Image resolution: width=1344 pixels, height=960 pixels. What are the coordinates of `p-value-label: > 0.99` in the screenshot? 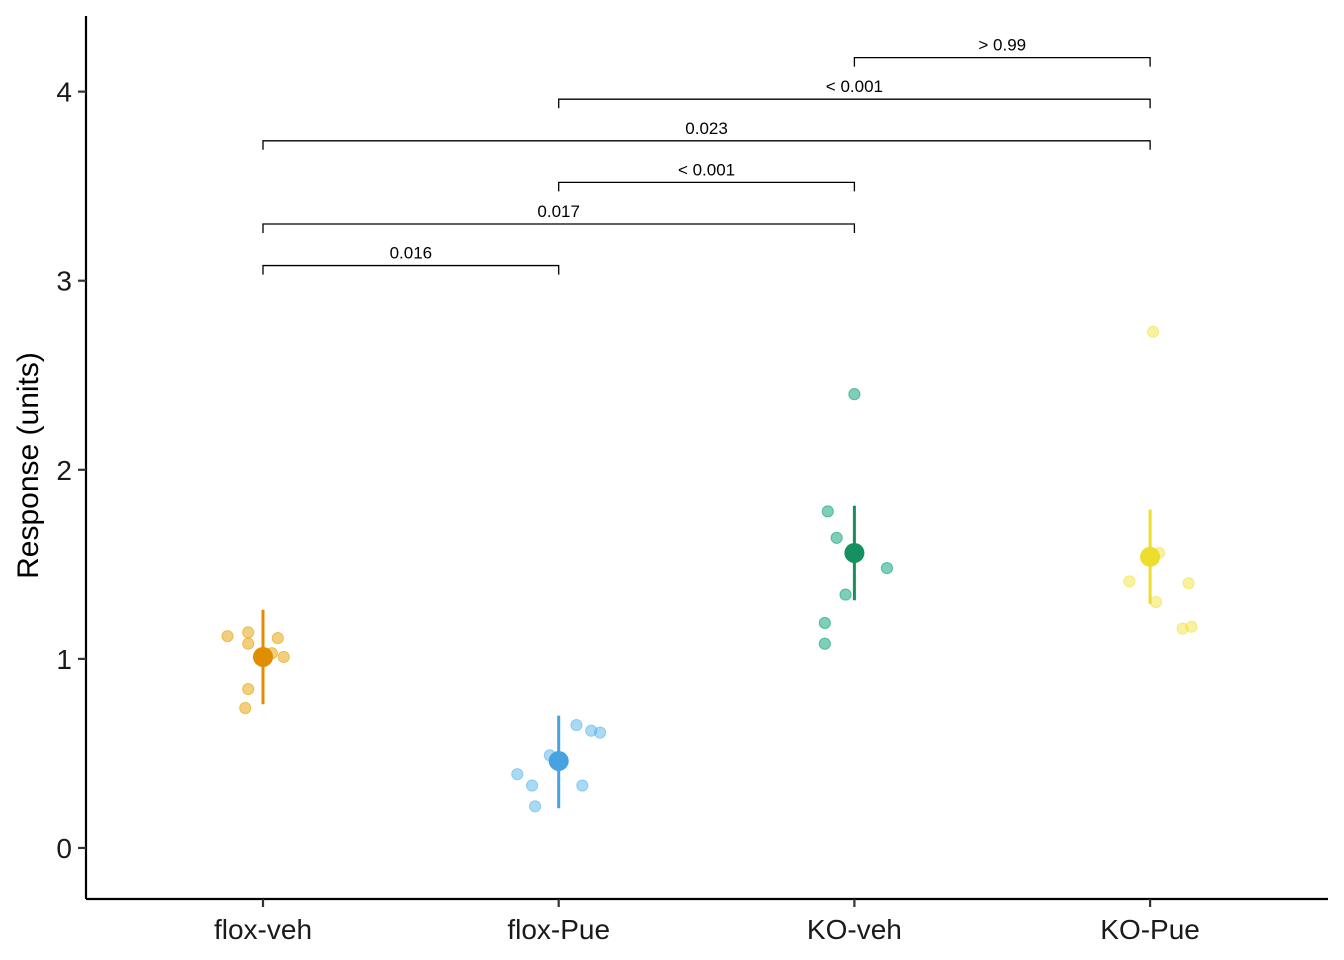 It's located at (1002, 45).